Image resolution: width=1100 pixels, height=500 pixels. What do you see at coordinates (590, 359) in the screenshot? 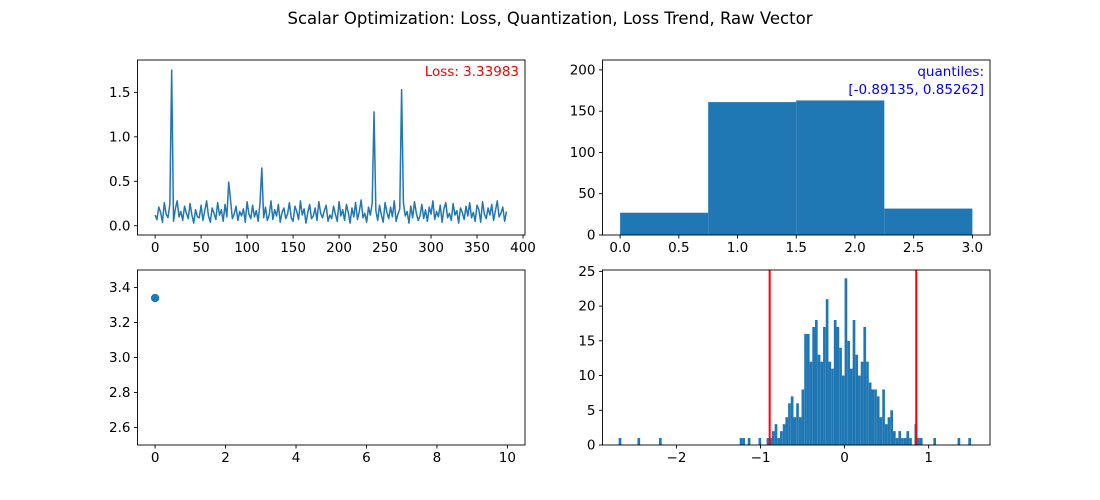
I see `y-axis: 0 5 10 15 20 25` at bounding box center [590, 359].